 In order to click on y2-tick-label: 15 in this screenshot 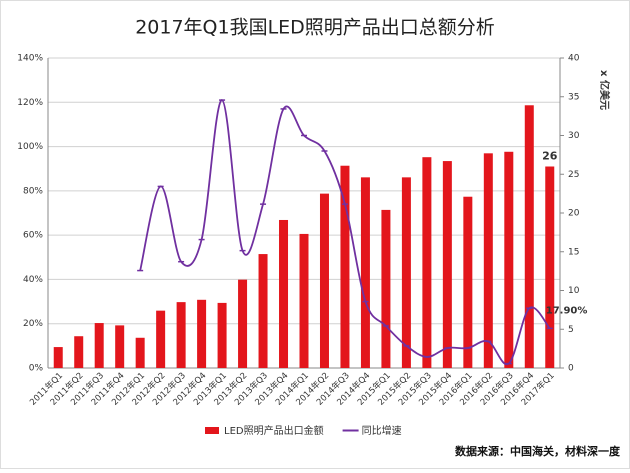, I will do `click(573, 252)`.